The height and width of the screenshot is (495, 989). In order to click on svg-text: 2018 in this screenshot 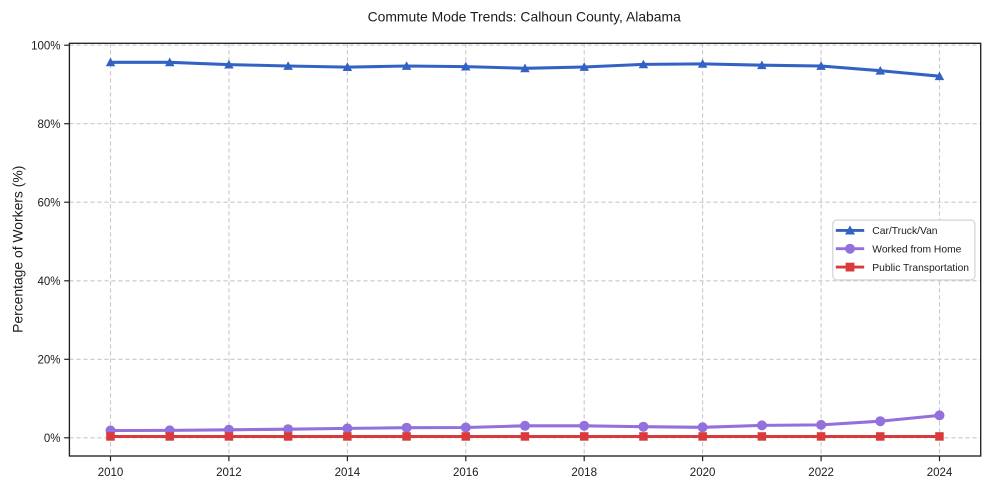, I will do `click(584, 473)`.